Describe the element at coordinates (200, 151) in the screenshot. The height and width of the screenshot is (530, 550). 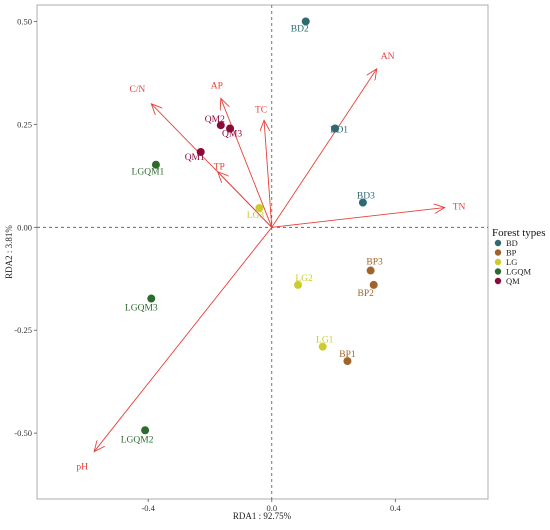
I see `point-qm1` at that location.